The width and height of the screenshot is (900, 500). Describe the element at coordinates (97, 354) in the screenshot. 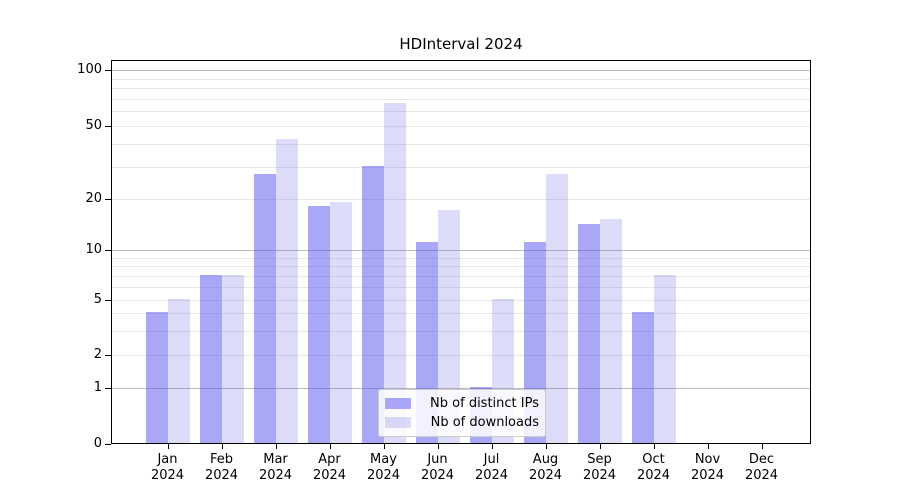

I see `y-tick-label: 2` at that location.